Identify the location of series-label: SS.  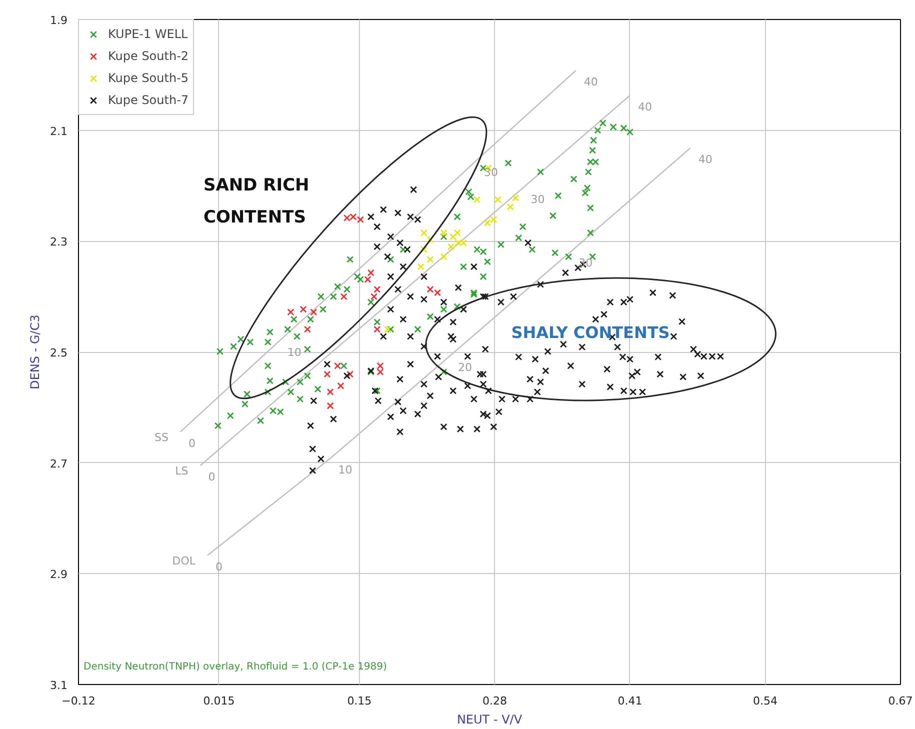
(161, 437).